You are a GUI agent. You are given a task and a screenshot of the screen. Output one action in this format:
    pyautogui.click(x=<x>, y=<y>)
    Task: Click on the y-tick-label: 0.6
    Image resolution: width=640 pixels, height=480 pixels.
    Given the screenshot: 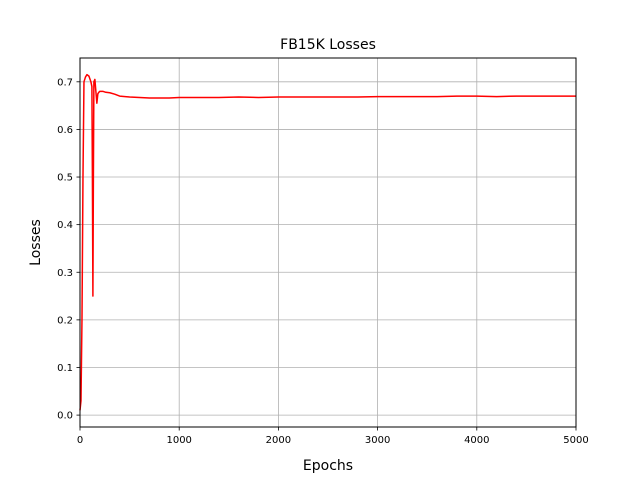 What is the action you would take?
    pyautogui.click(x=65, y=130)
    